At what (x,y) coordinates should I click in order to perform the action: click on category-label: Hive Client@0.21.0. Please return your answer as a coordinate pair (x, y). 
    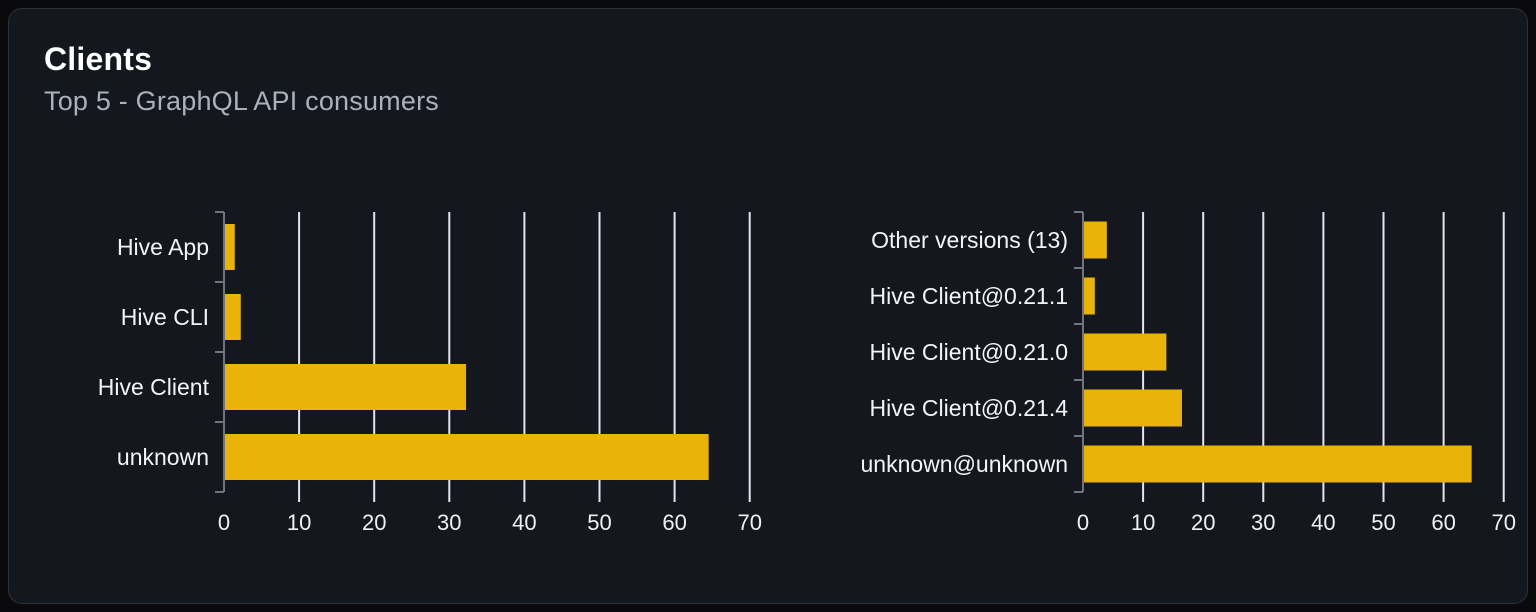
    Looking at the image, I should click on (969, 352).